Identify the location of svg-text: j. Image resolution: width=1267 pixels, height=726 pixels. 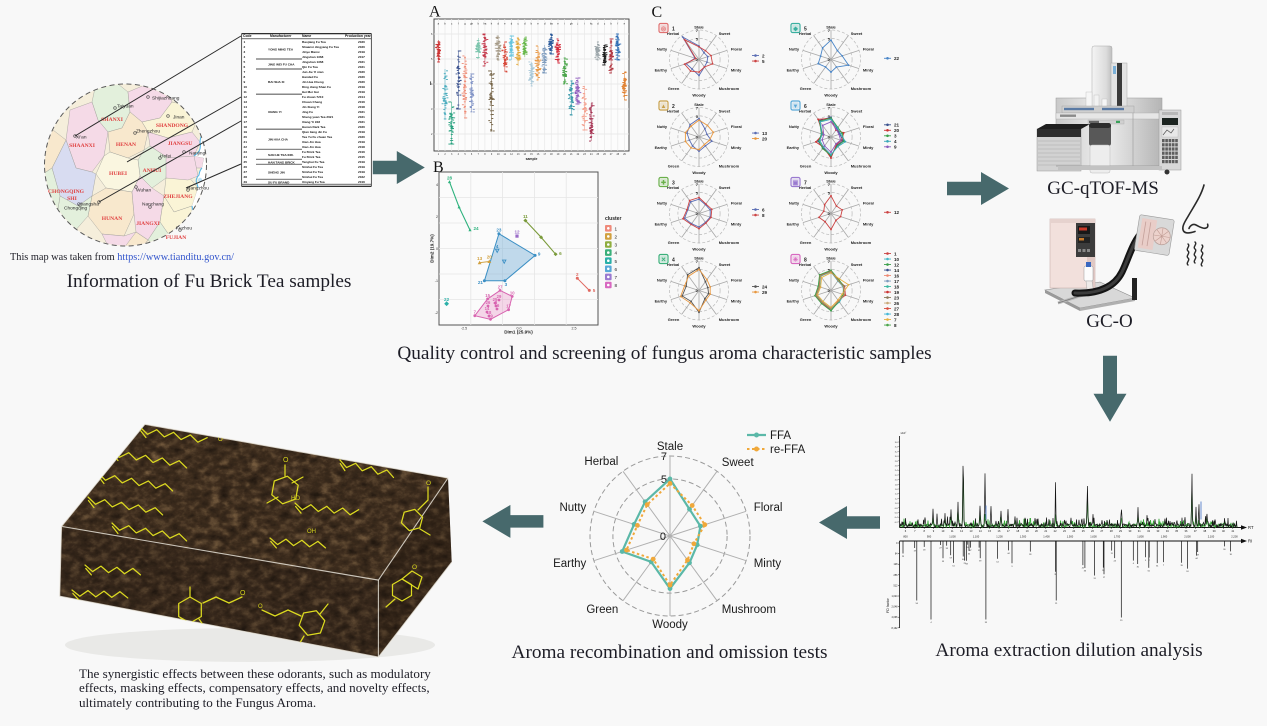
(578, 24).